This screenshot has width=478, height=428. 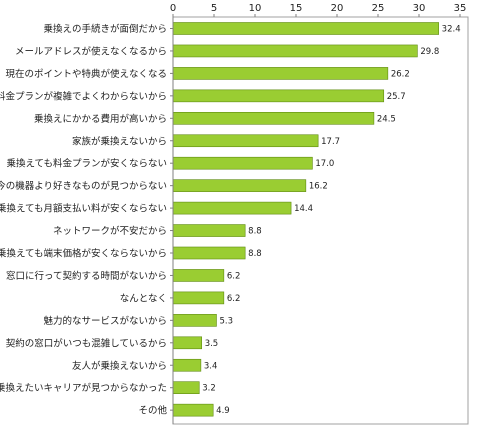 I want to click on x-tick-label: 20, so click(x=337, y=8).